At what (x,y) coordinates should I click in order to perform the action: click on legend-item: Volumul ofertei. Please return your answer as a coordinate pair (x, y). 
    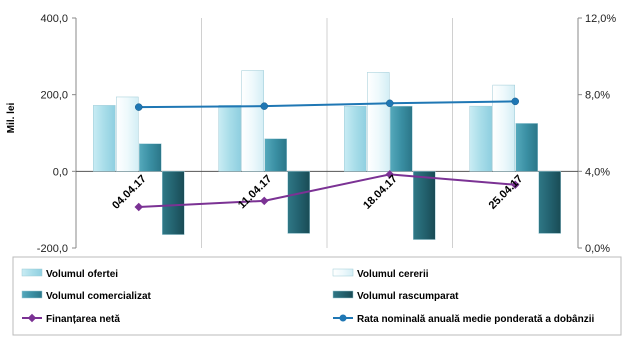
    Looking at the image, I should click on (69, 274).